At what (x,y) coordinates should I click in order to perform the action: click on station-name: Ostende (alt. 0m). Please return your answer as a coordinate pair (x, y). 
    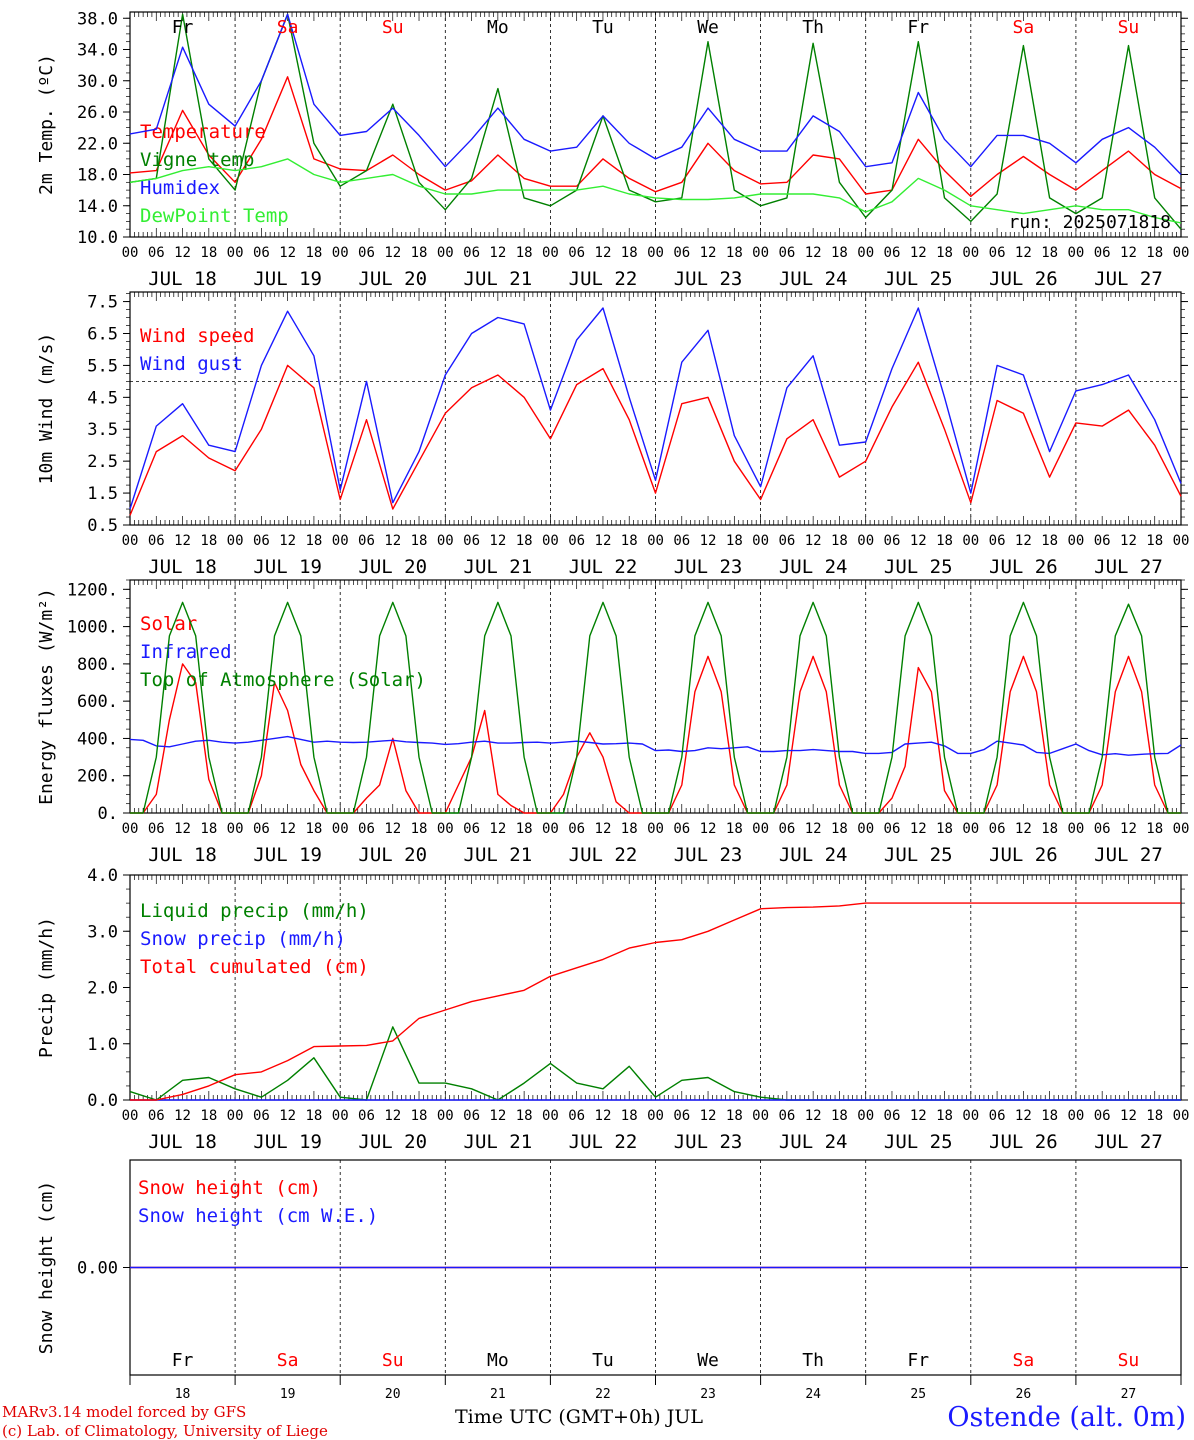
    Looking at the image, I should click on (1066, 1417).